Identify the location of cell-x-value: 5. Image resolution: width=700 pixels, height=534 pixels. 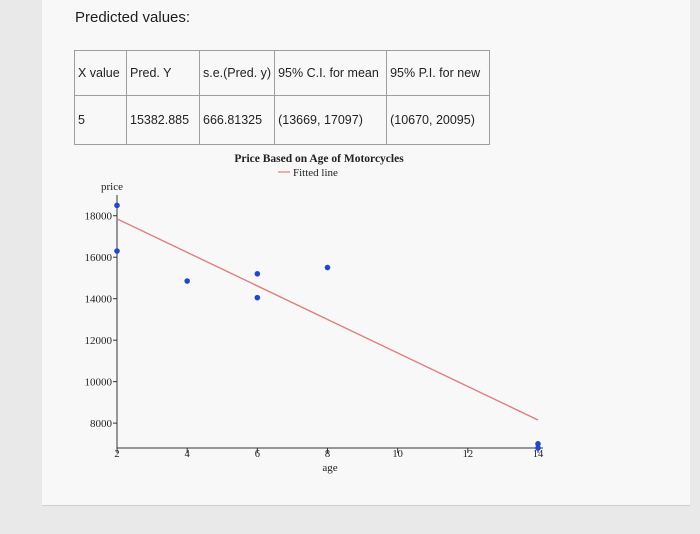
(100, 120).